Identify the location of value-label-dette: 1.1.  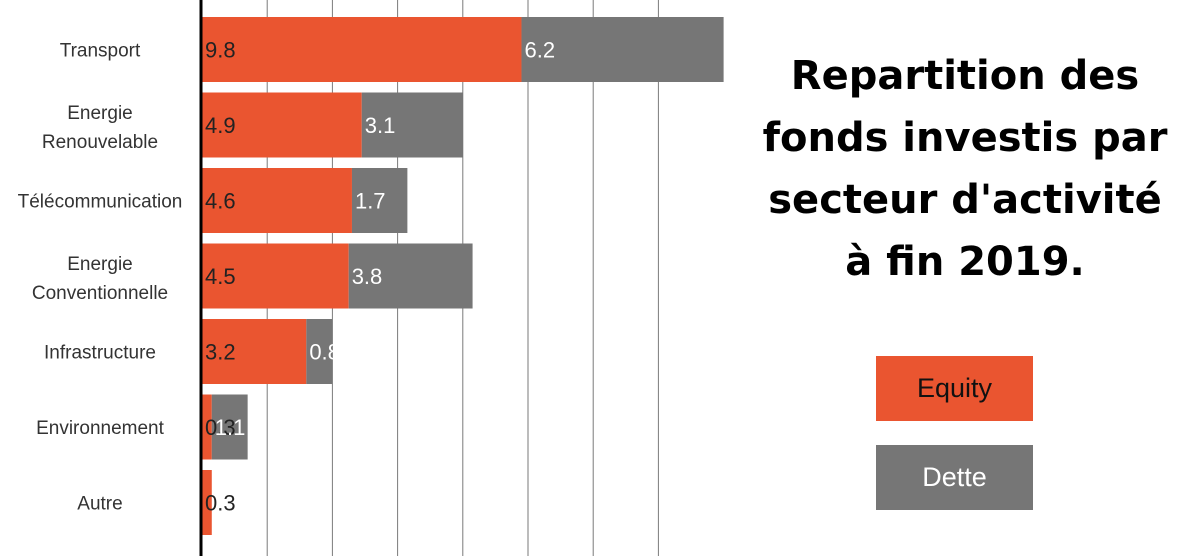
(230, 427).